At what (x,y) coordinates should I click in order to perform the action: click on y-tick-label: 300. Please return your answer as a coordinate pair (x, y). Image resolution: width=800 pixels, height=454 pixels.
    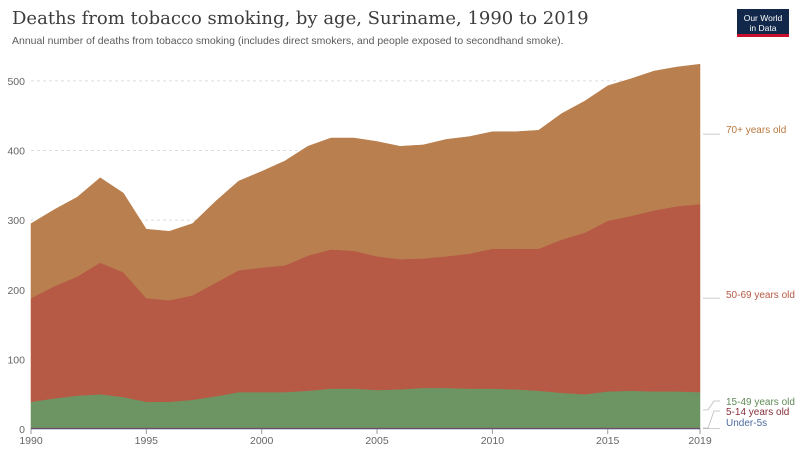
    Looking at the image, I should click on (16, 221).